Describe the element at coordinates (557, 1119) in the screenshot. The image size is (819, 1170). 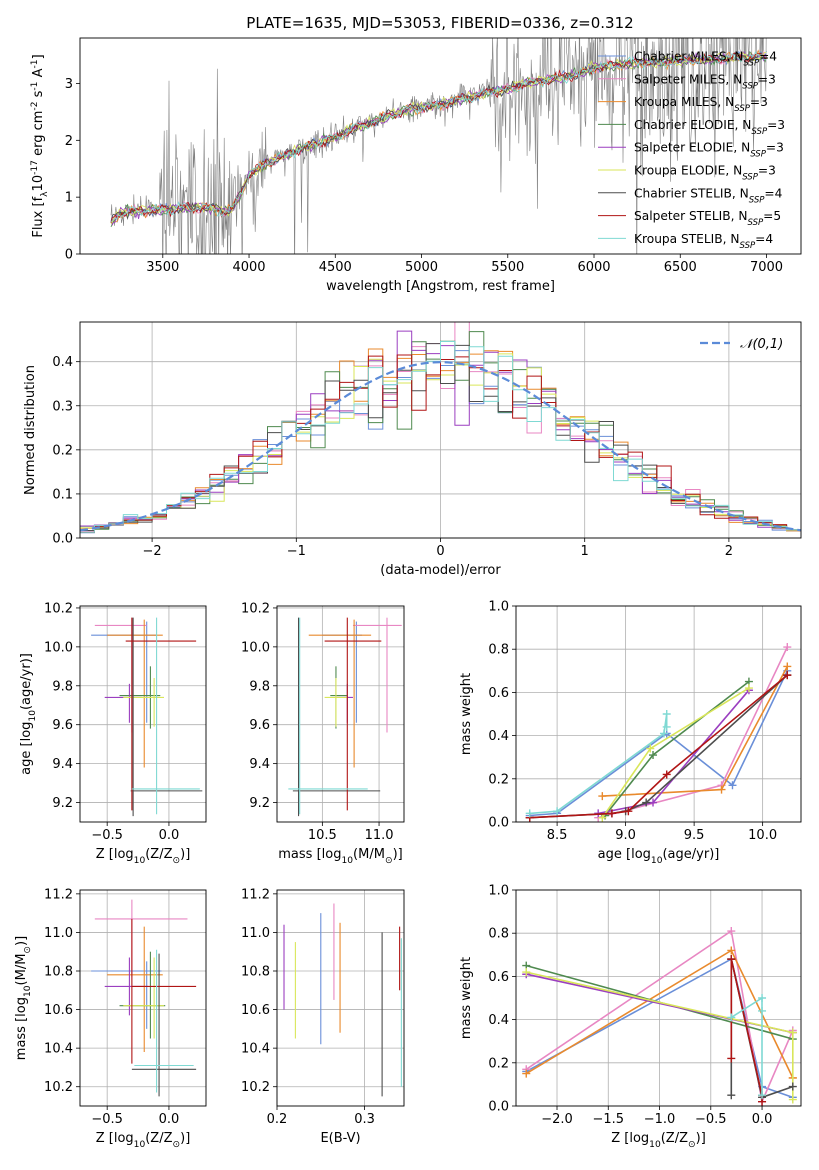
I see `x-tick-label: −2.0` at that location.